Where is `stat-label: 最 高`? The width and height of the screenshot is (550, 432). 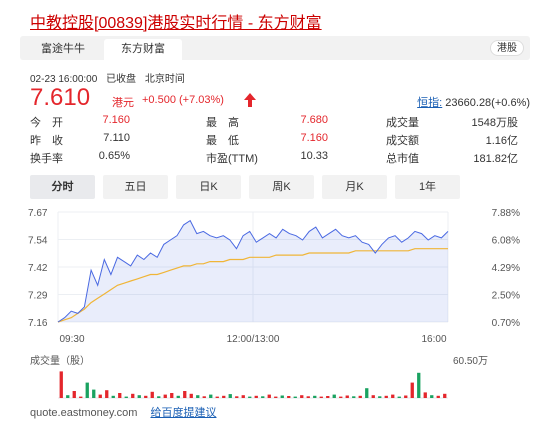
stat-label: 最 高 is located at coordinates (222, 123).